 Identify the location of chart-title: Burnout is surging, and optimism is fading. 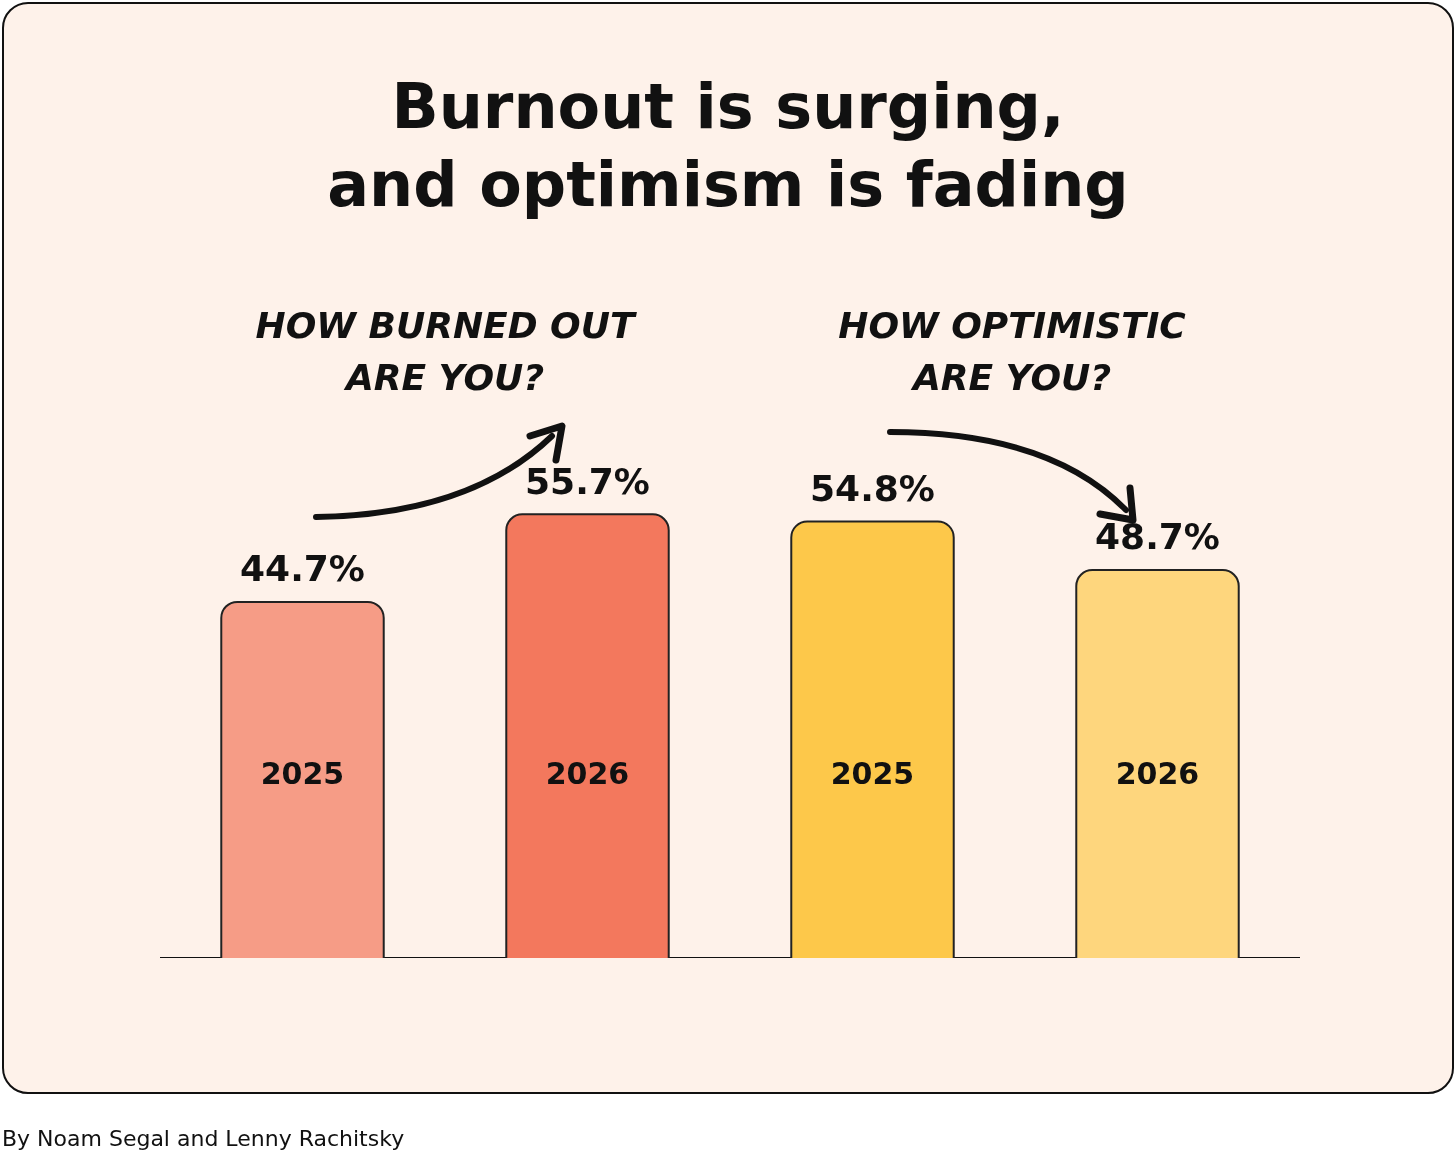
(728, 146).